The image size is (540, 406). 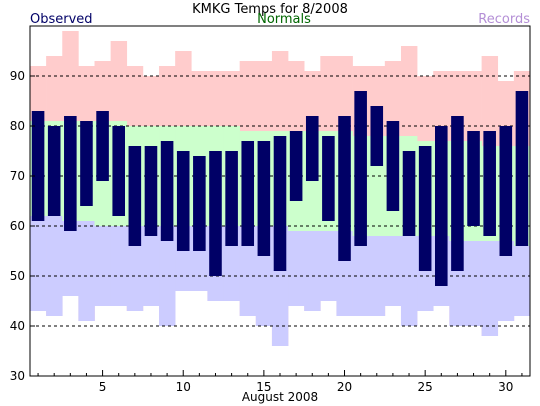 I want to click on x-tick-label: 20, so click(x=344, y=387).